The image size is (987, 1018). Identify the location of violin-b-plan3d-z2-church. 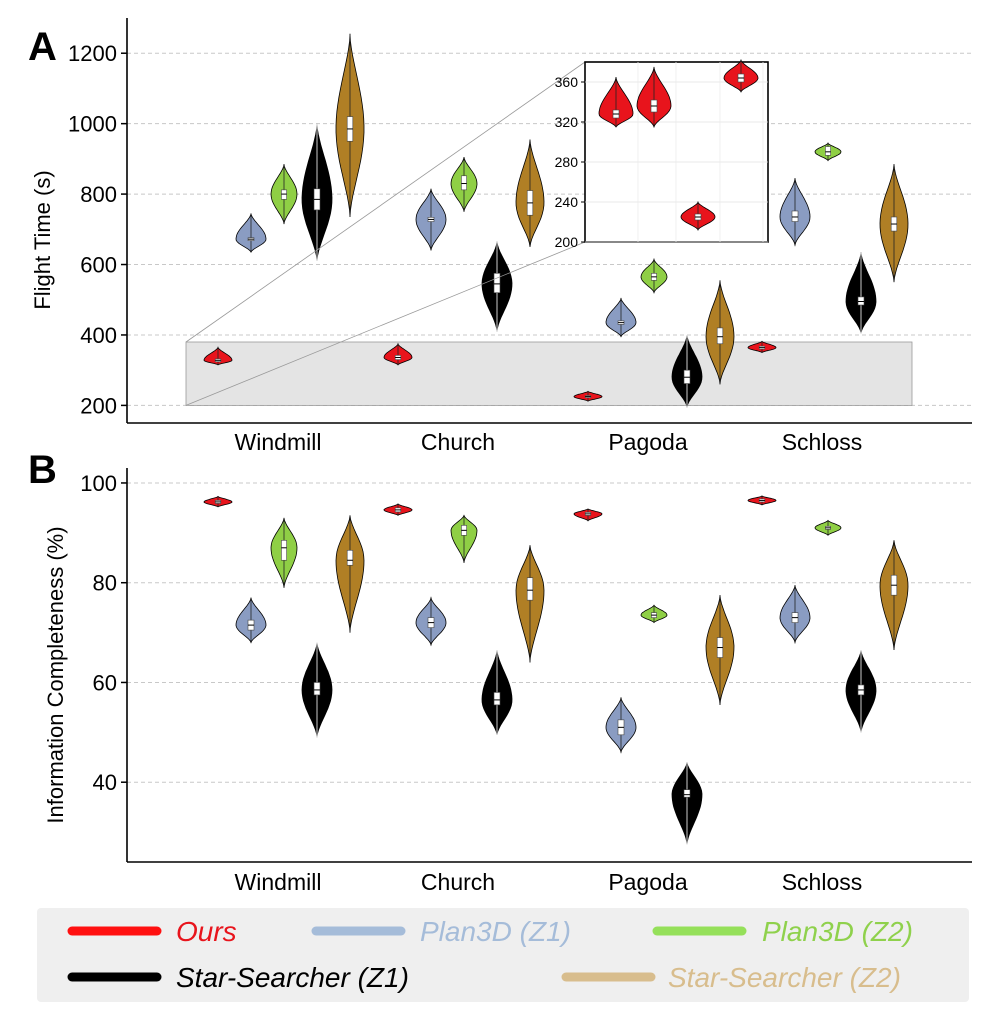
(464, 538).